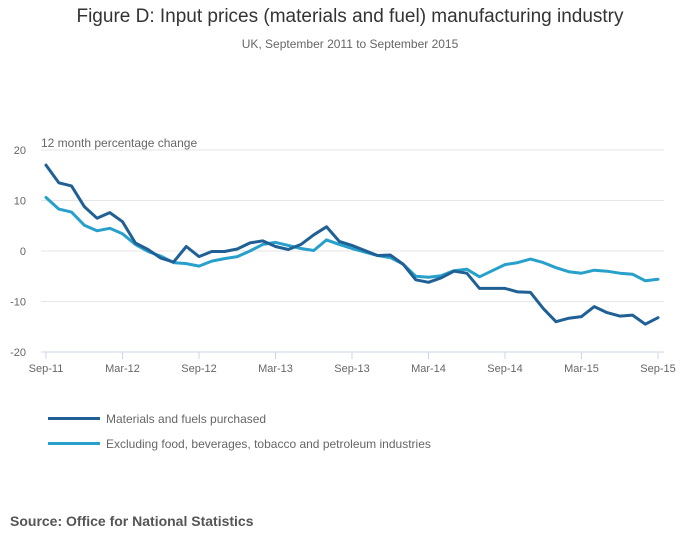 Image resolution: width=700 pixels, height=549 pixels. What do you see at coordinates (350, 44) in the screenshot?
I see `chart-subtitle: UK, September 2011 to September 2015` at bounding box center [350, 44].